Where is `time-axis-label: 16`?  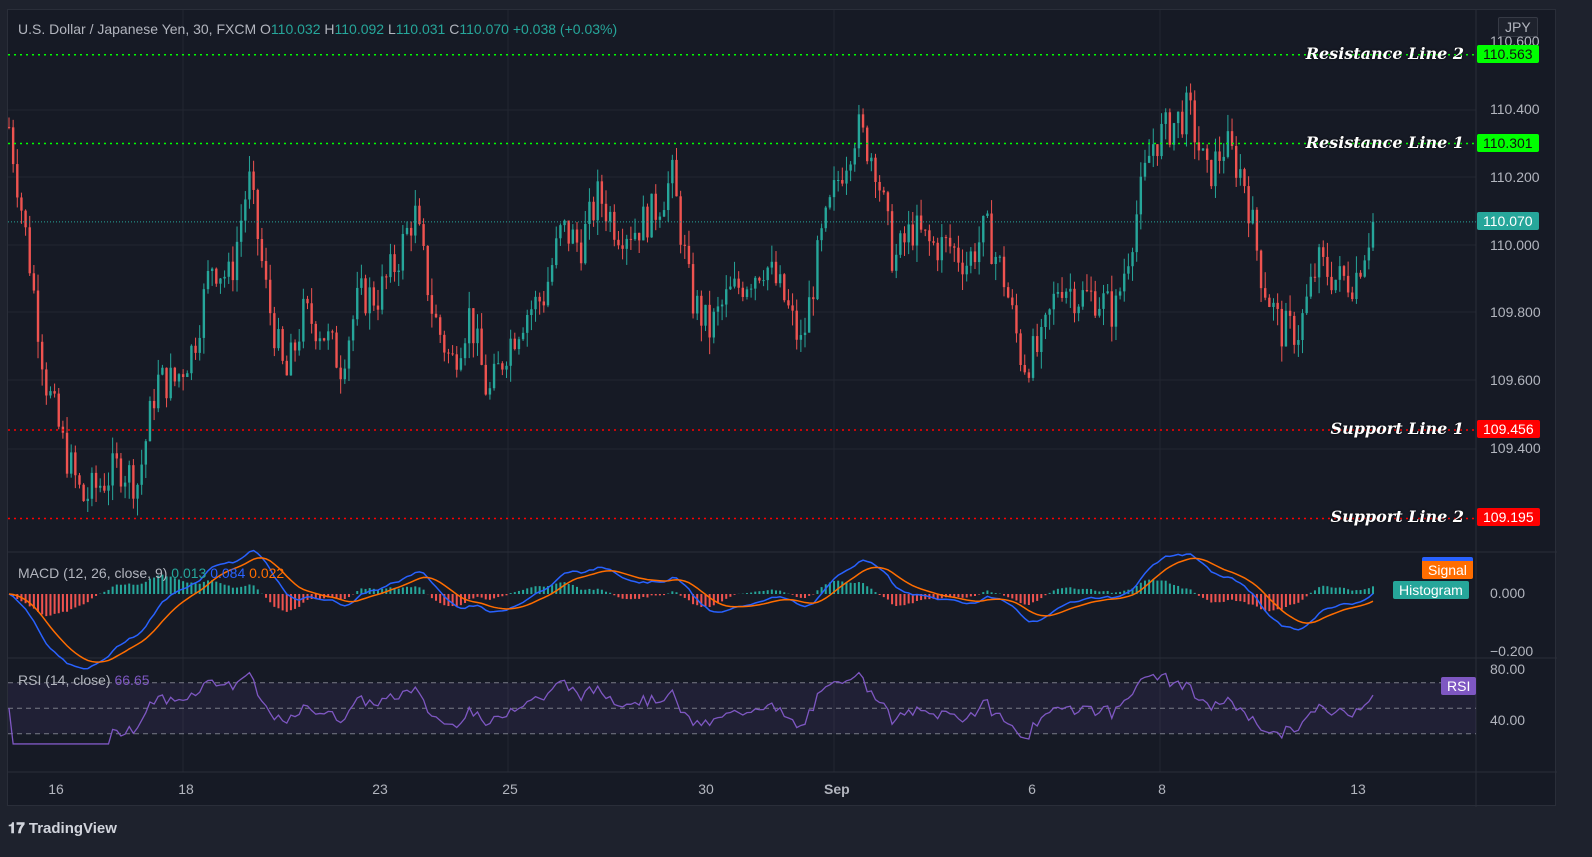 time-axis-label: 16 is located at coordinates (56, 789).